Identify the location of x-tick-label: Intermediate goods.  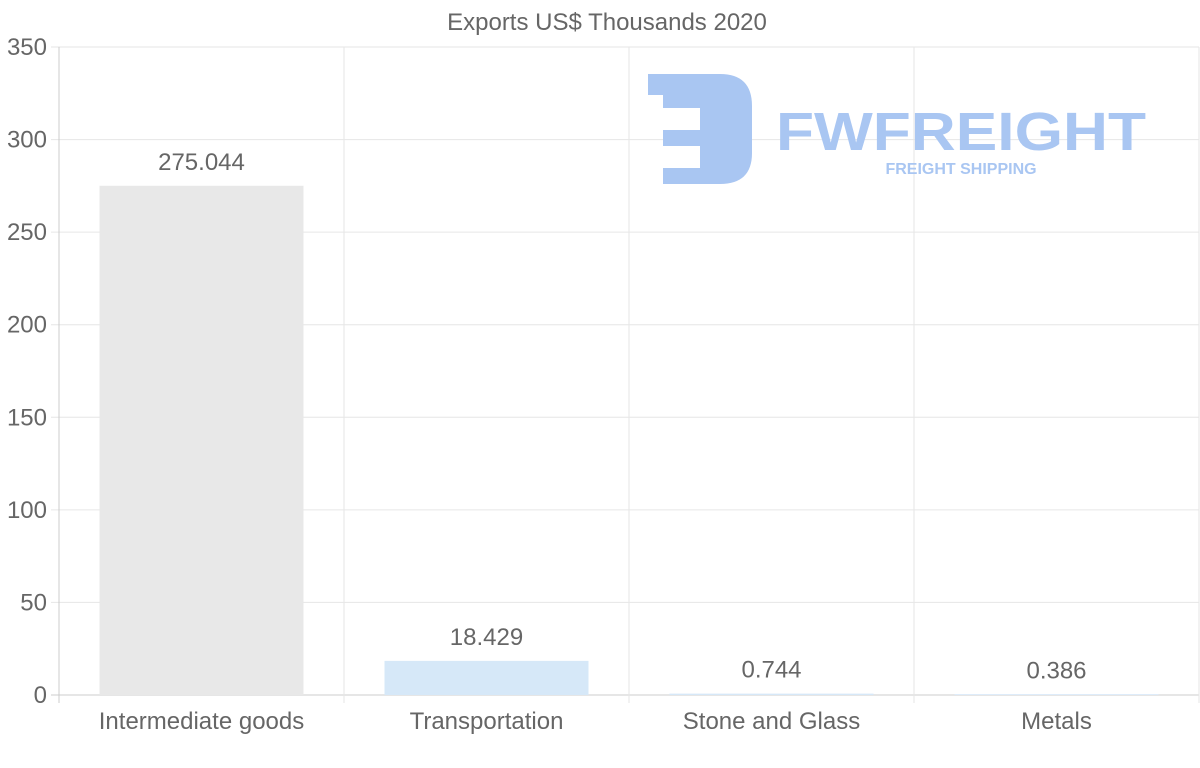
(201, 721).